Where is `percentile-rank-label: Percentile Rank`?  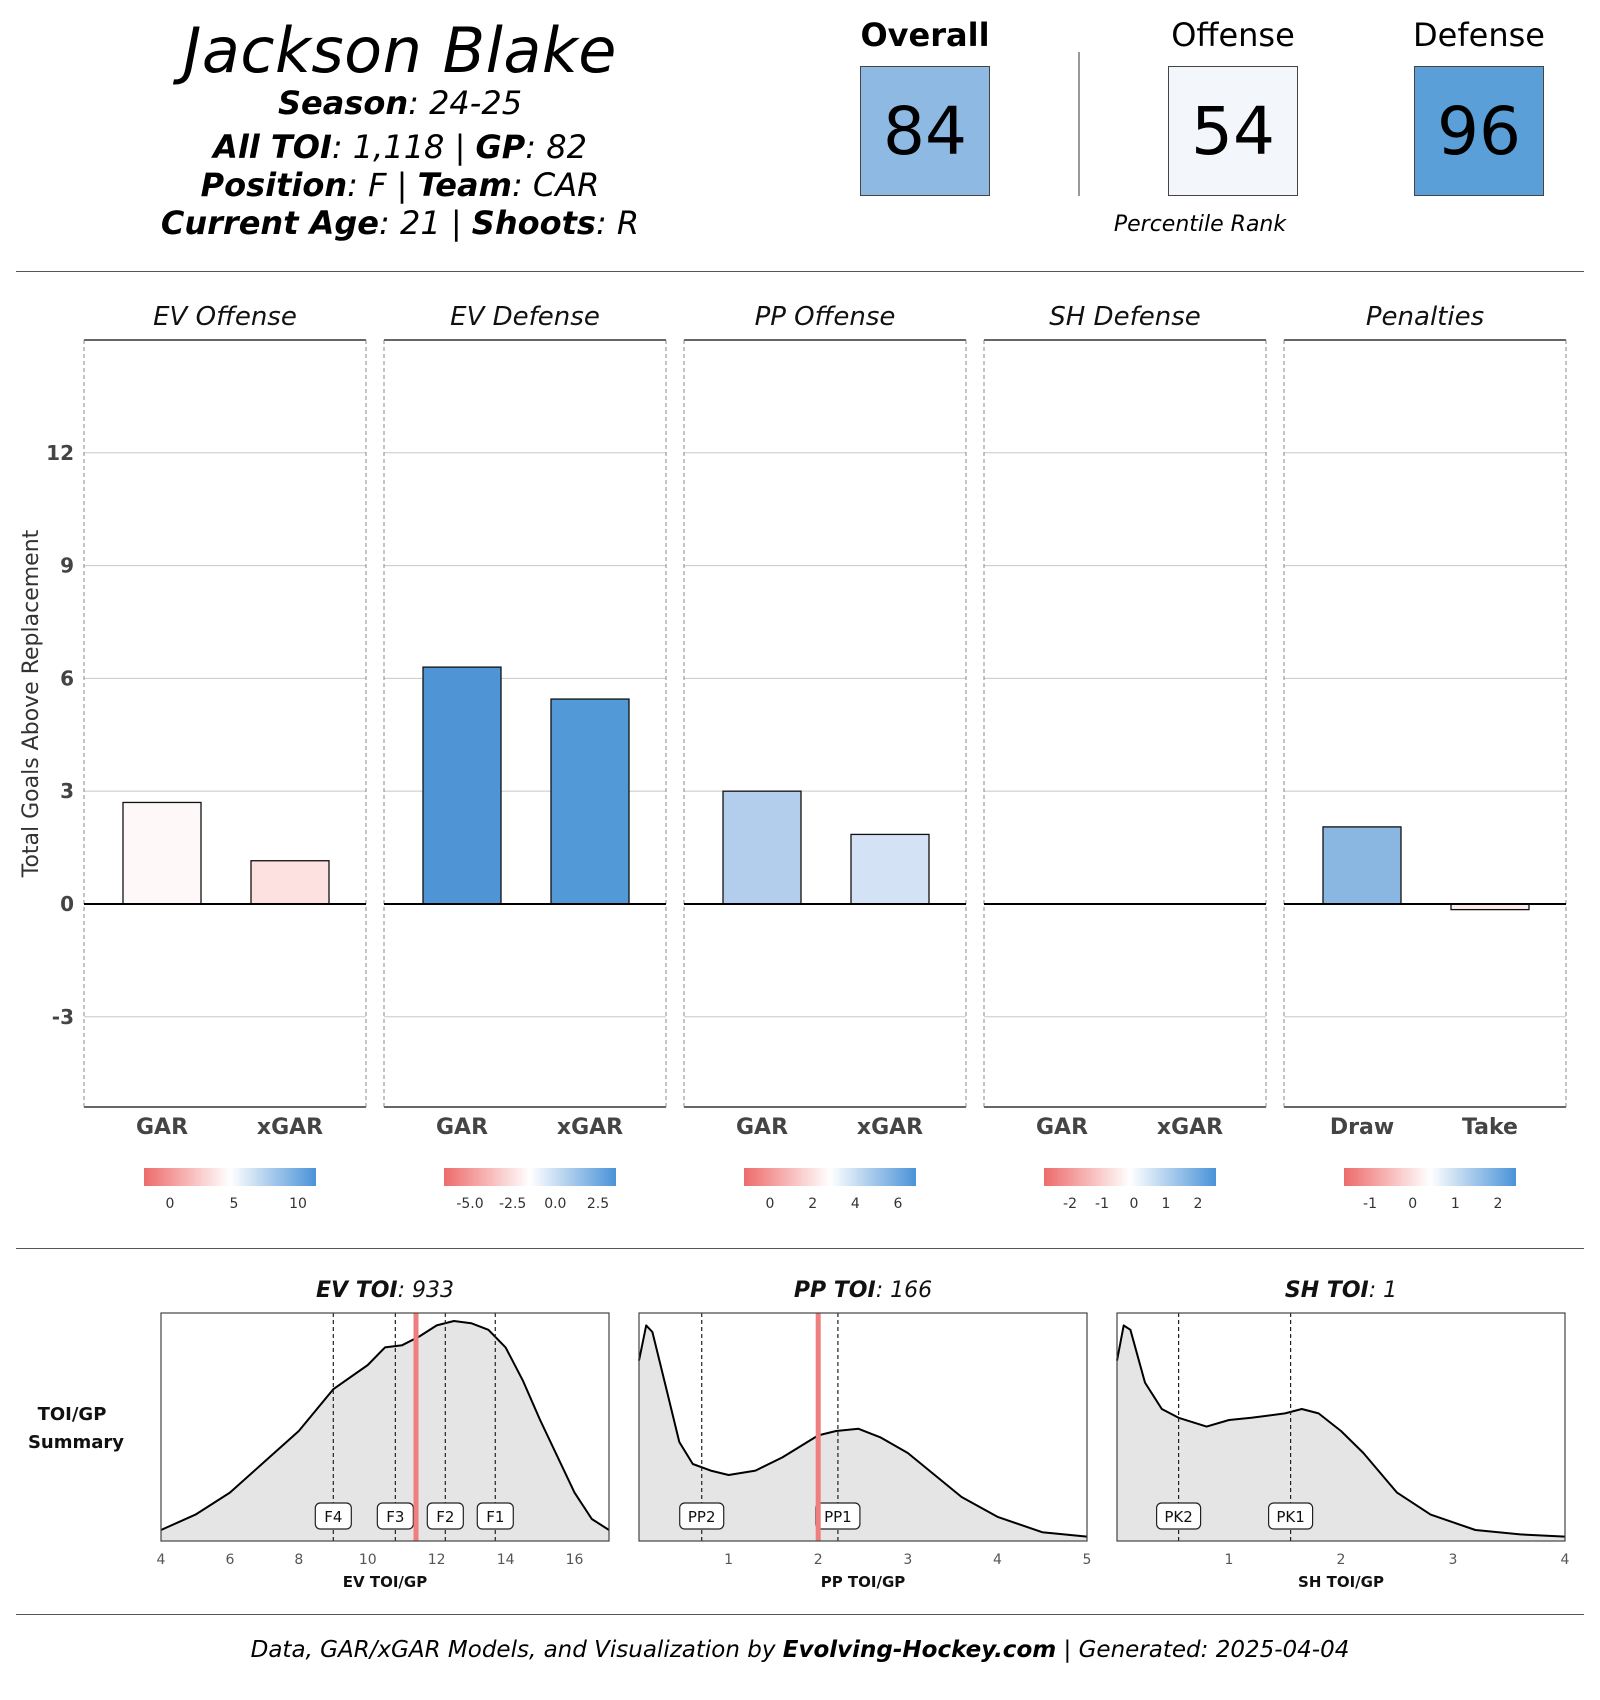 percentile-rank-label: Percentile Rank is located at coordinates (1200, 224).